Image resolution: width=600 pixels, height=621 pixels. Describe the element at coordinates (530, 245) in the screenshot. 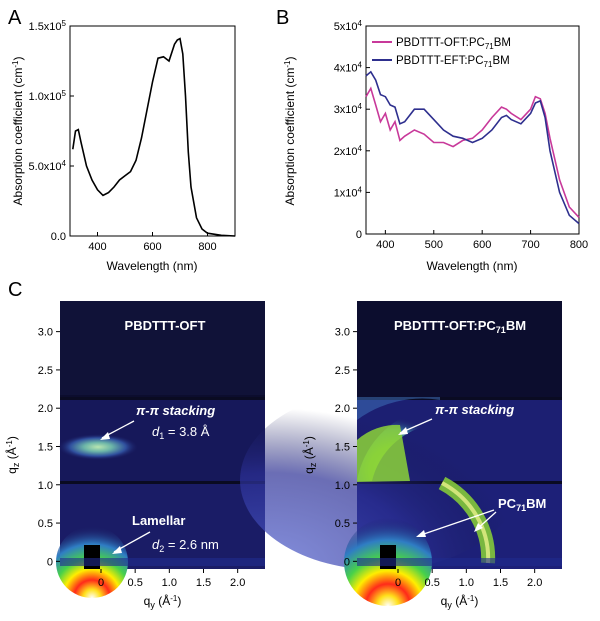

I see `chart-b-xtick-label: 700` at that location.